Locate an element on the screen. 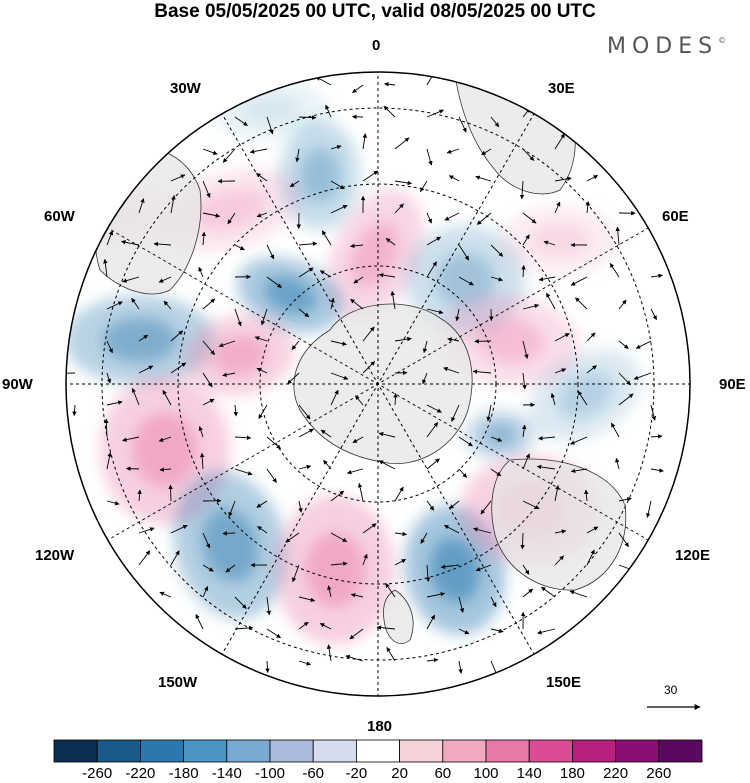  colorbar-tick-label: -260 is located at coordinates (97, 773).